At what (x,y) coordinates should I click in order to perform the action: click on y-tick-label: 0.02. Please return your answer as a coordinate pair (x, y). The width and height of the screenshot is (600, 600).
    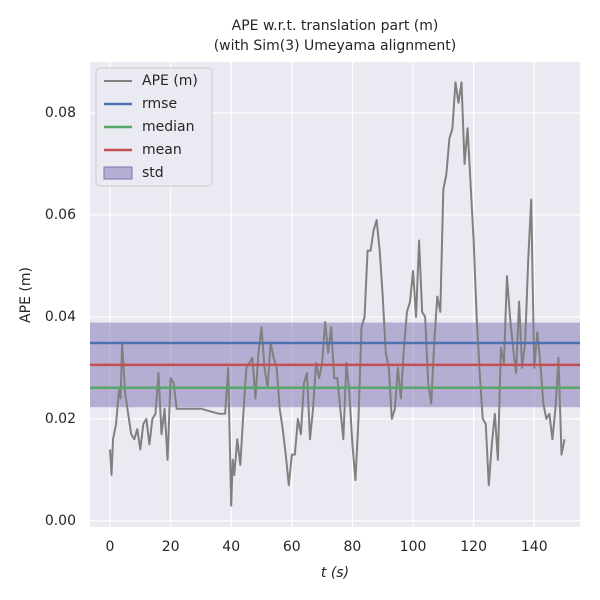
    Looking at the image, I should click on (60, 419).